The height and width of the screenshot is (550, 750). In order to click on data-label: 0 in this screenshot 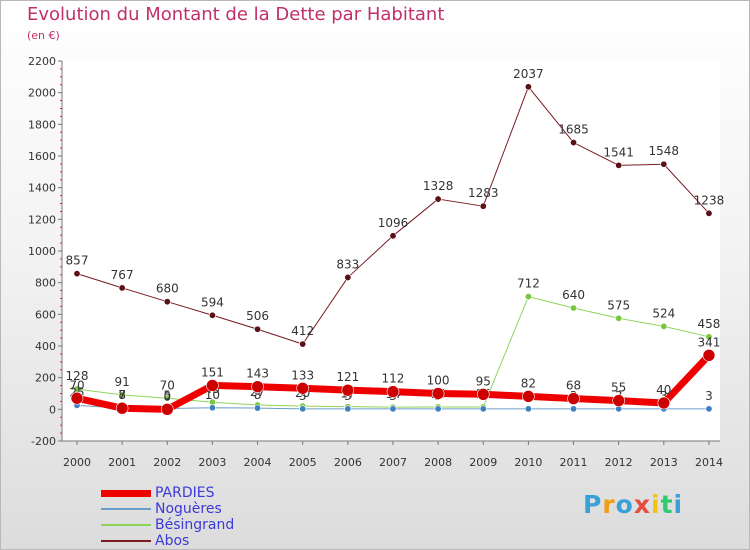, I will do `click(167, 396)`.